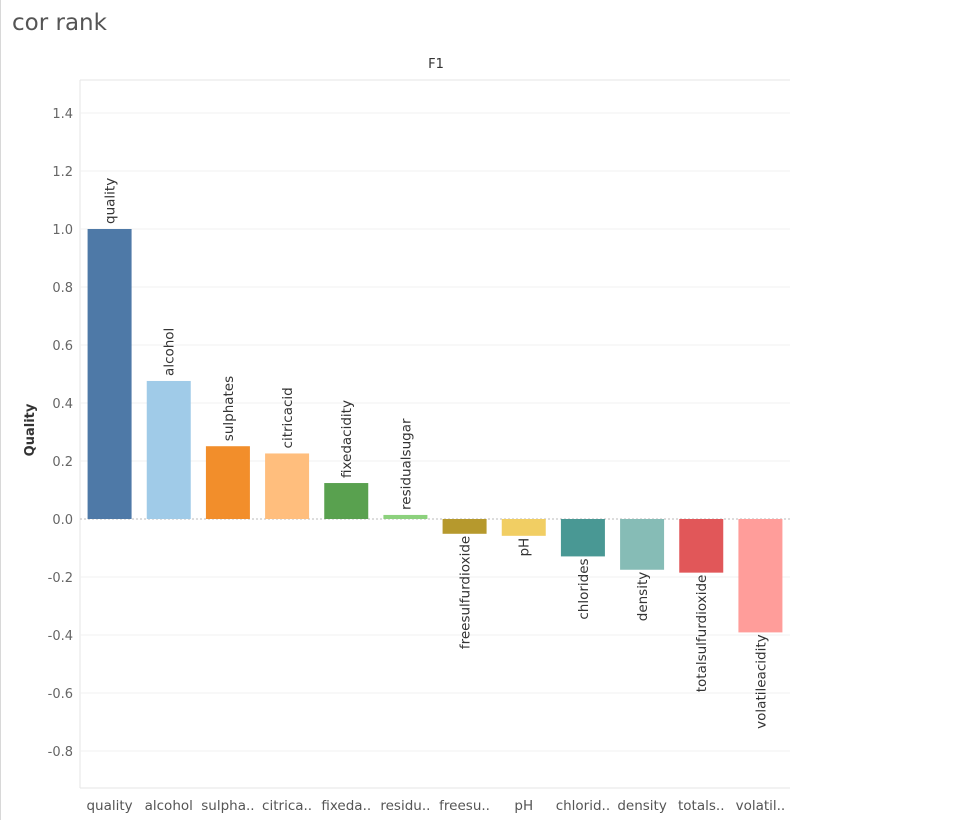 The height and width of the screenshot is (822, 957). Describe the element at coordinates (702, 634) in the screenshot. I see `bar-label-totalsulfurdioxide: totalsulfurdioxide` at that location.